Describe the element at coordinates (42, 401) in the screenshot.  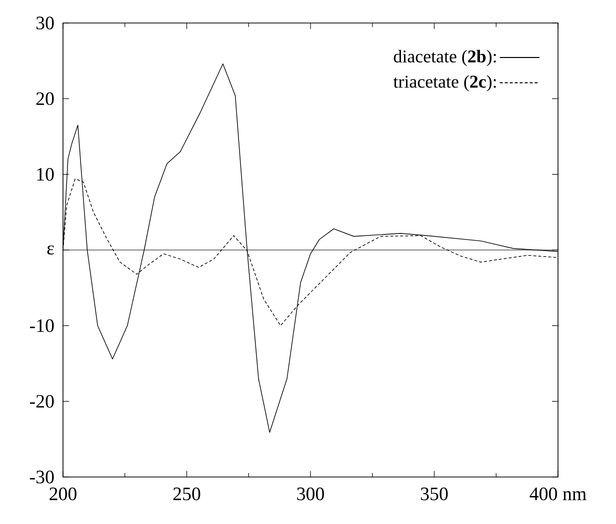
I see `y-tick-label: -20` at that location.